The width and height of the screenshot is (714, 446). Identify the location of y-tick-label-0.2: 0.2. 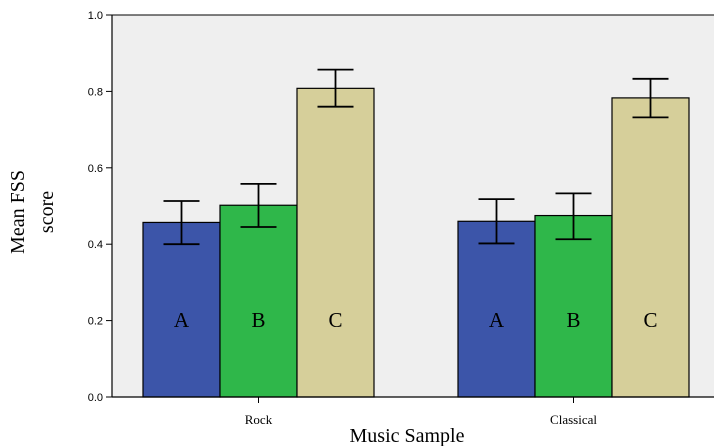
(95, 322).